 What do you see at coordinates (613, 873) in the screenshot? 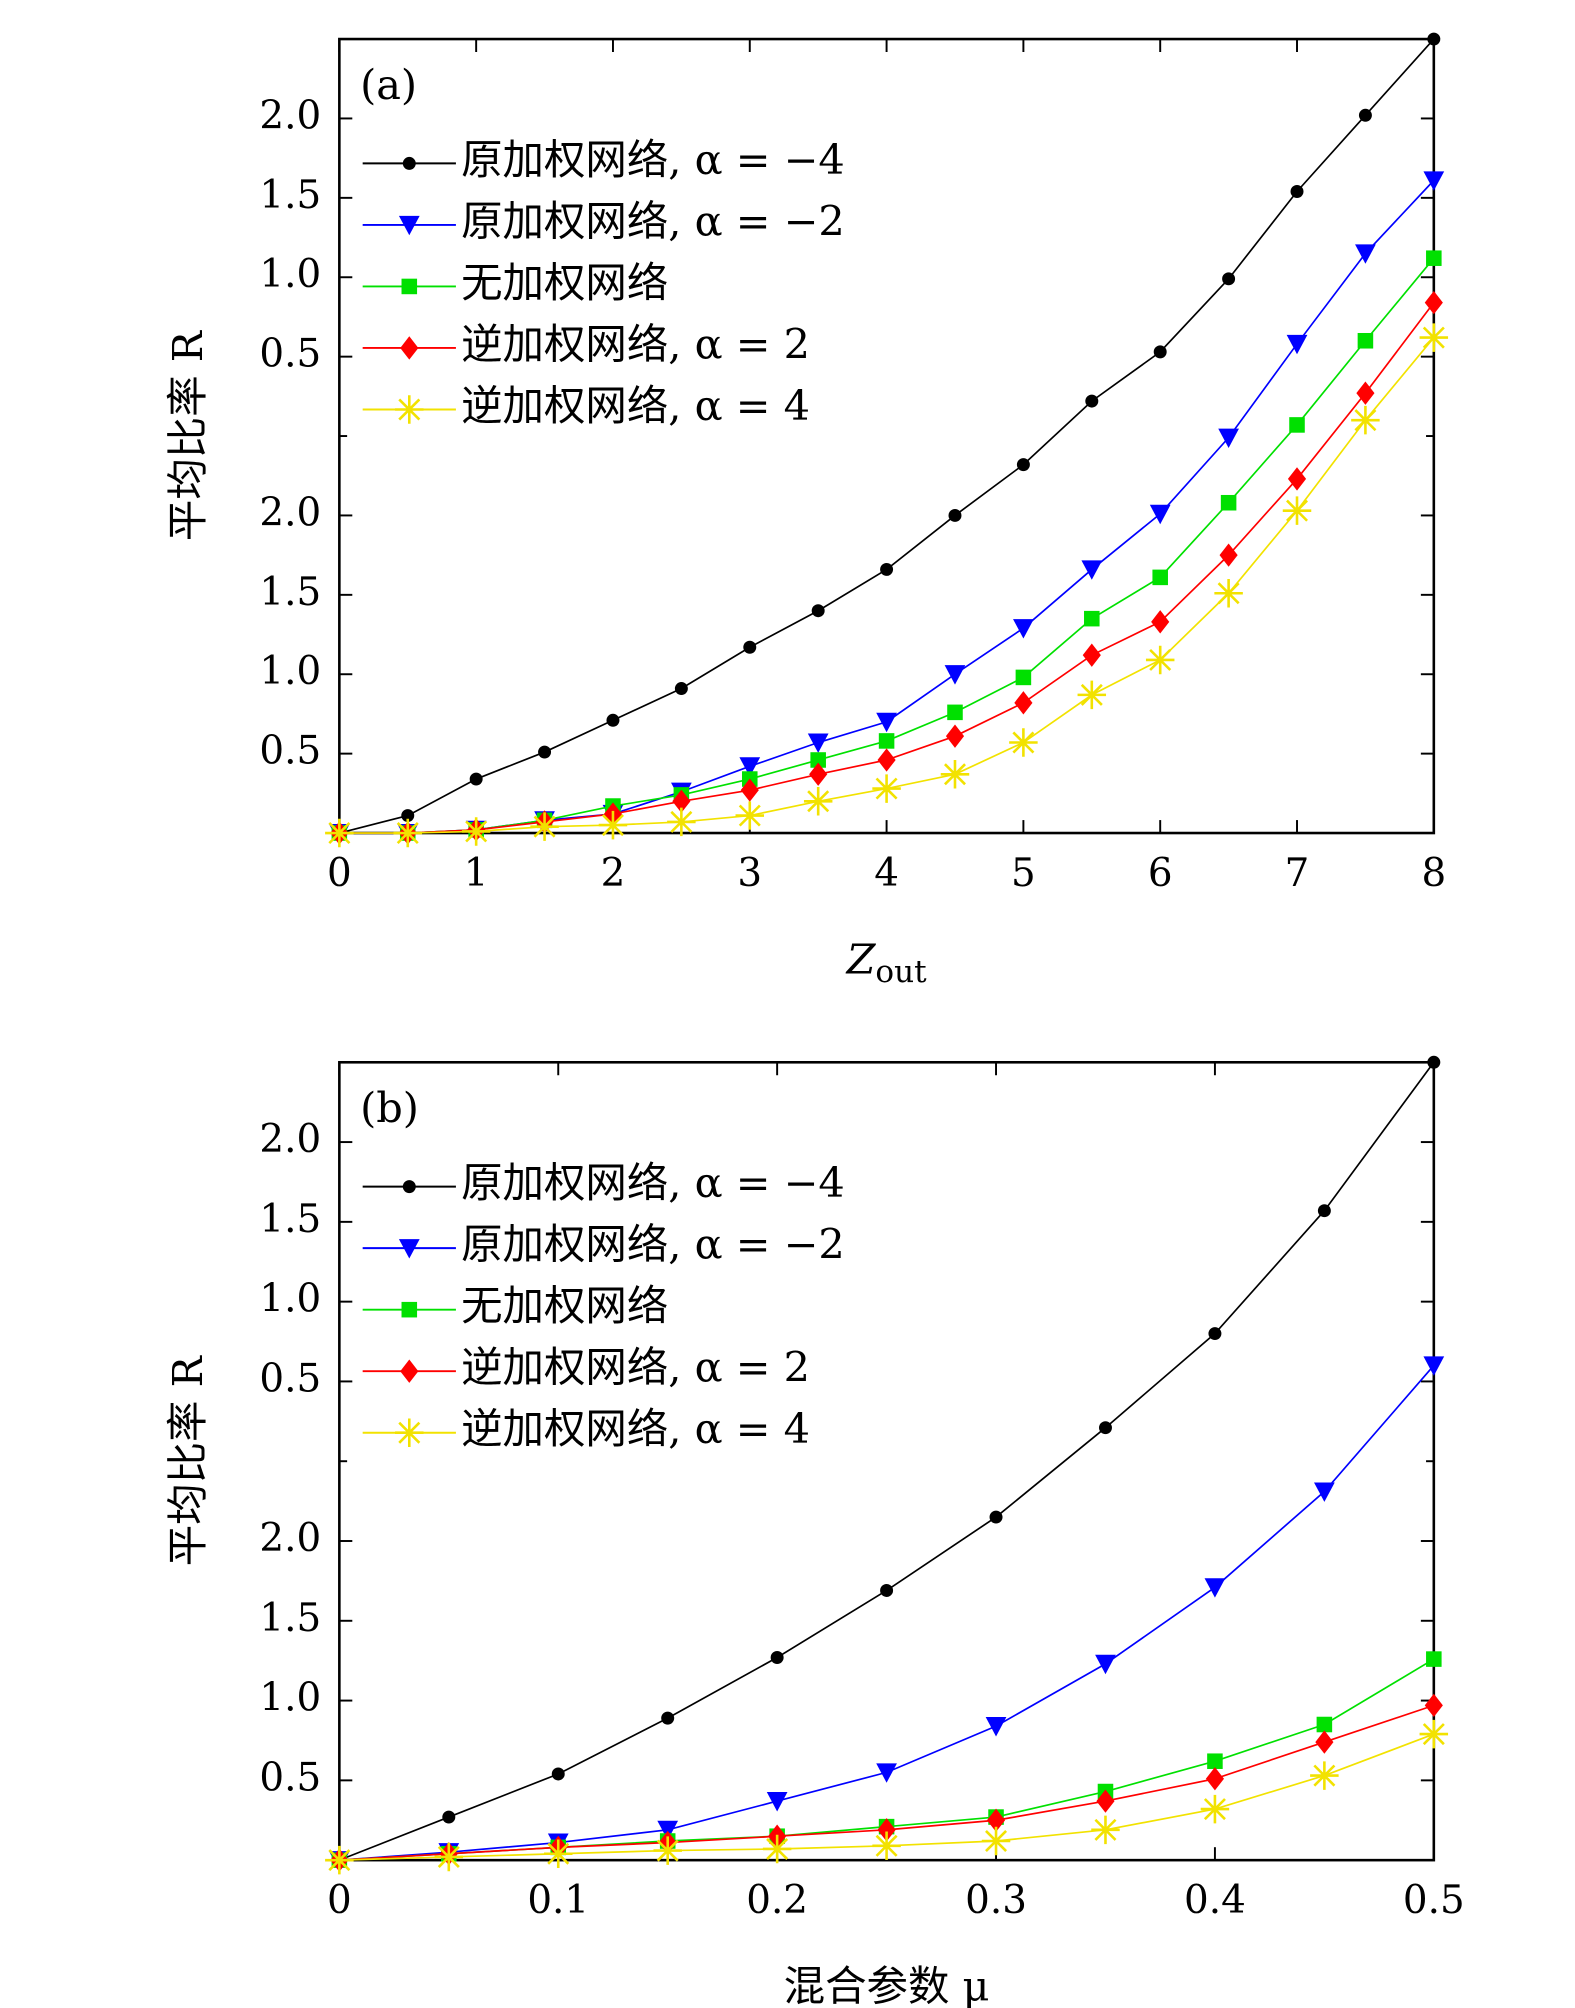
I see `x-tick-label: 2` at bounding box center [613, 873].